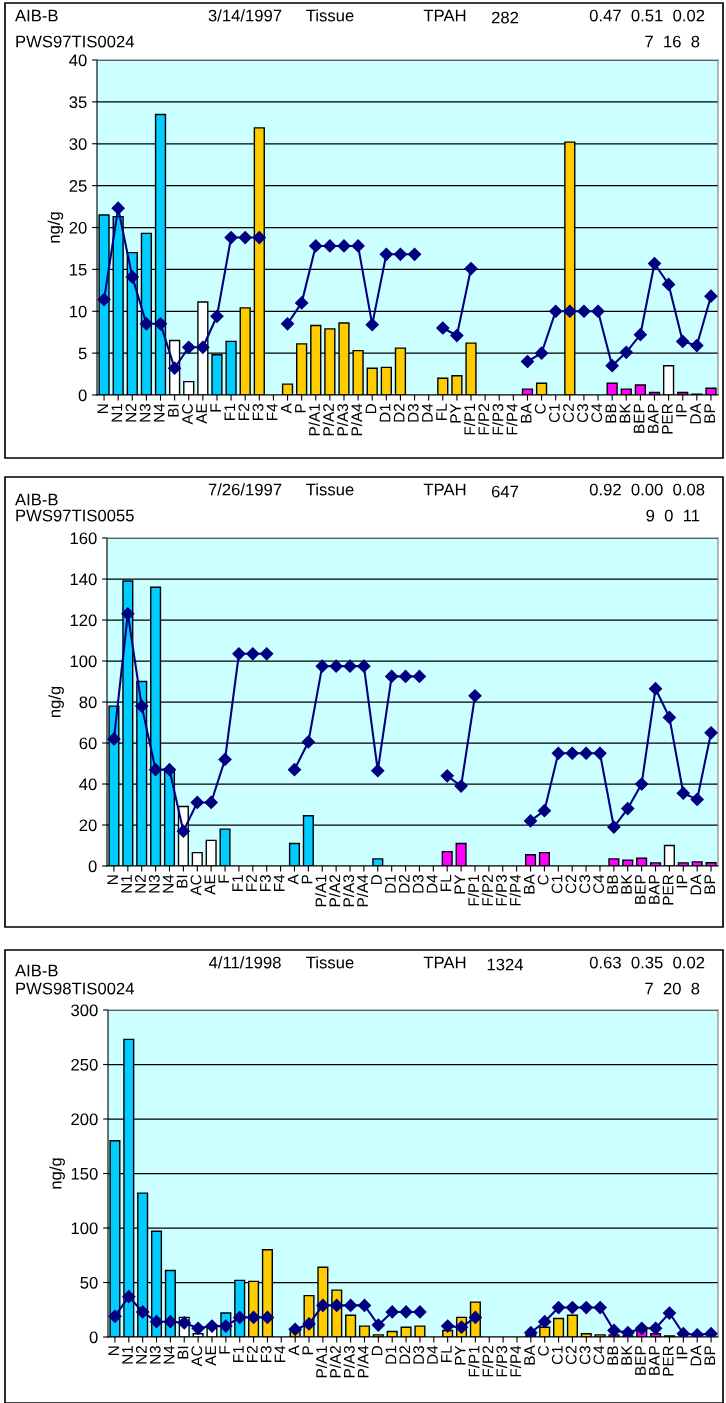  Describe the element at coordinates (78, 269) in the screenshot. I see `y-tick-label: 15` at that location.